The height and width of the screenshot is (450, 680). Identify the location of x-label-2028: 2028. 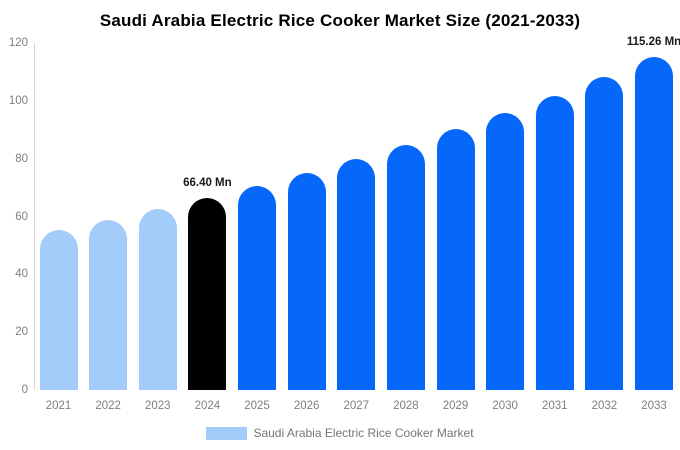
(406, 406).